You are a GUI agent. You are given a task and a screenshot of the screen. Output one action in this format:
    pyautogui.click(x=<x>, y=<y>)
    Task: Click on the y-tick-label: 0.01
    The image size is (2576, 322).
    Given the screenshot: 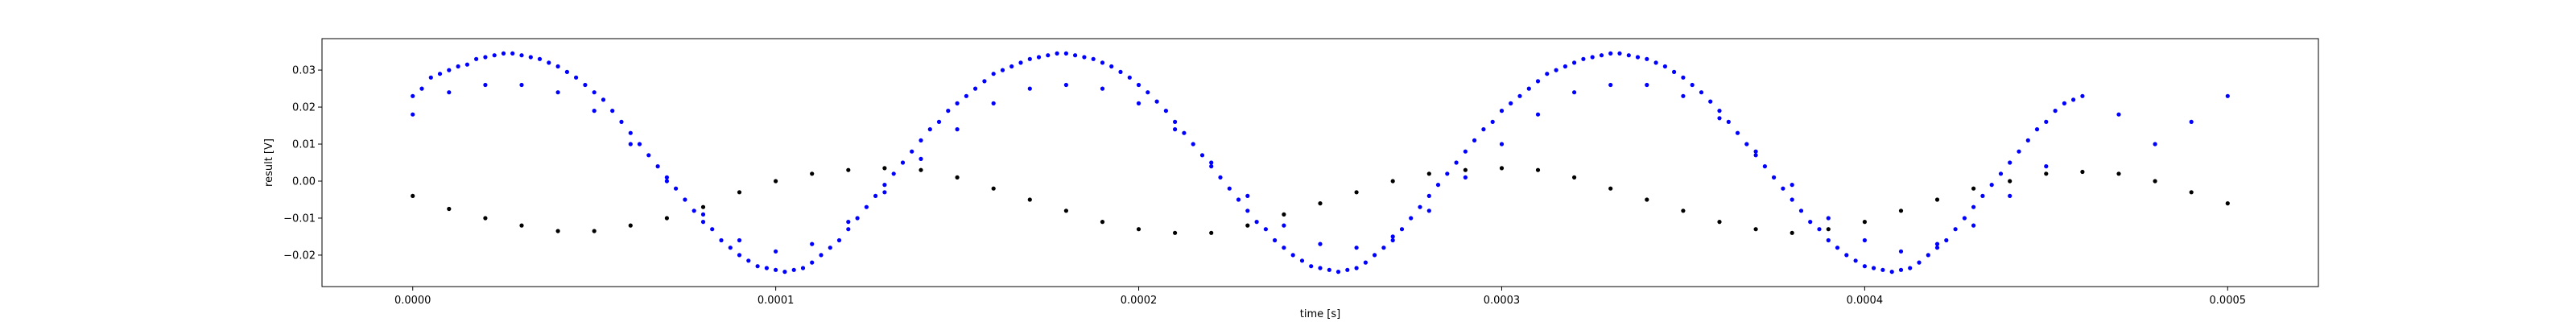 What is the action you would take?
    pyautogui.click(x=304, y=145)
    